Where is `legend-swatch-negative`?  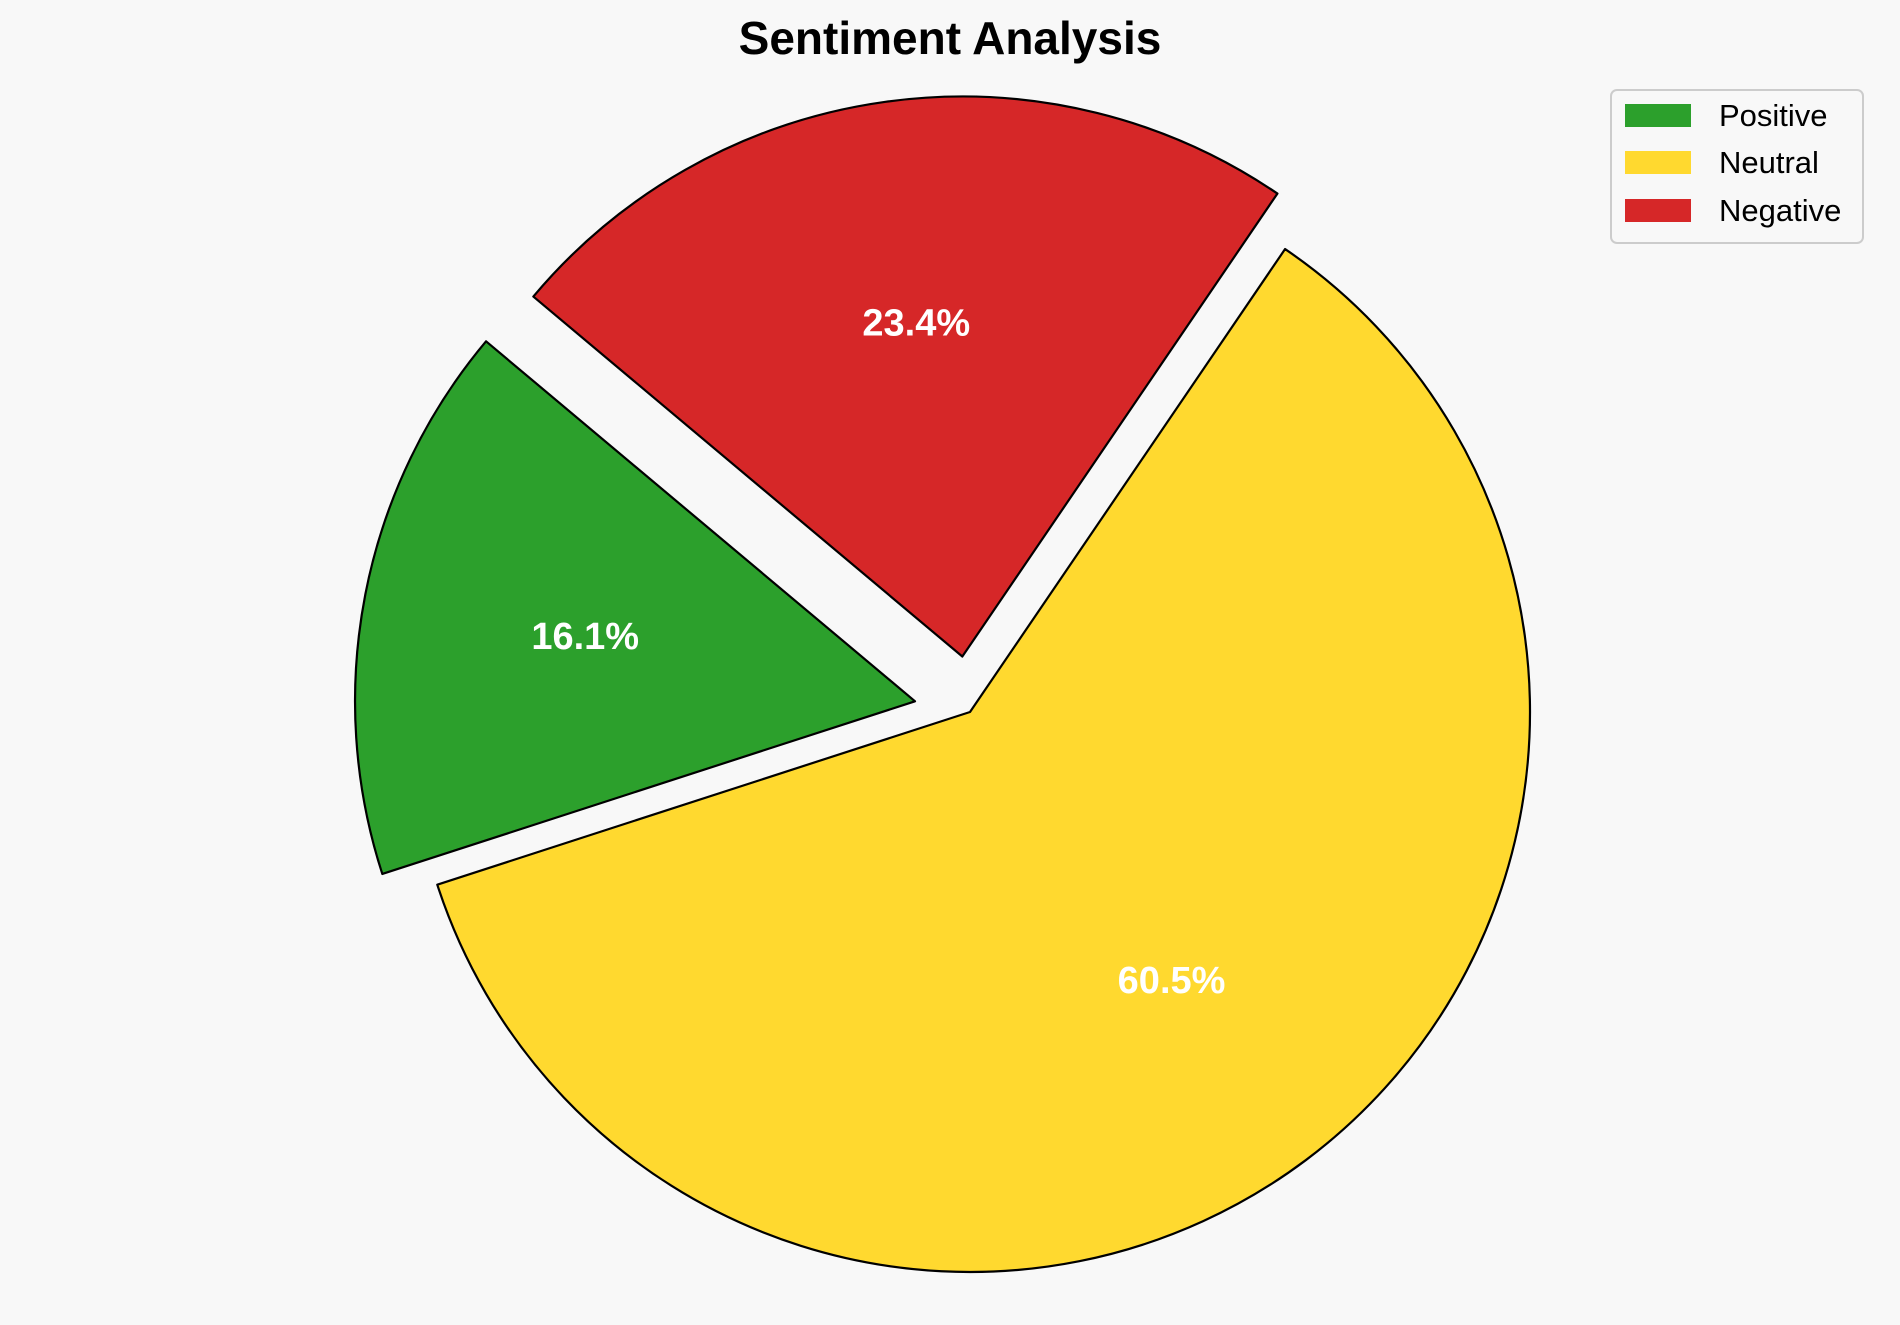 legend-swatch-negative is located at coordinates (1658, 210).